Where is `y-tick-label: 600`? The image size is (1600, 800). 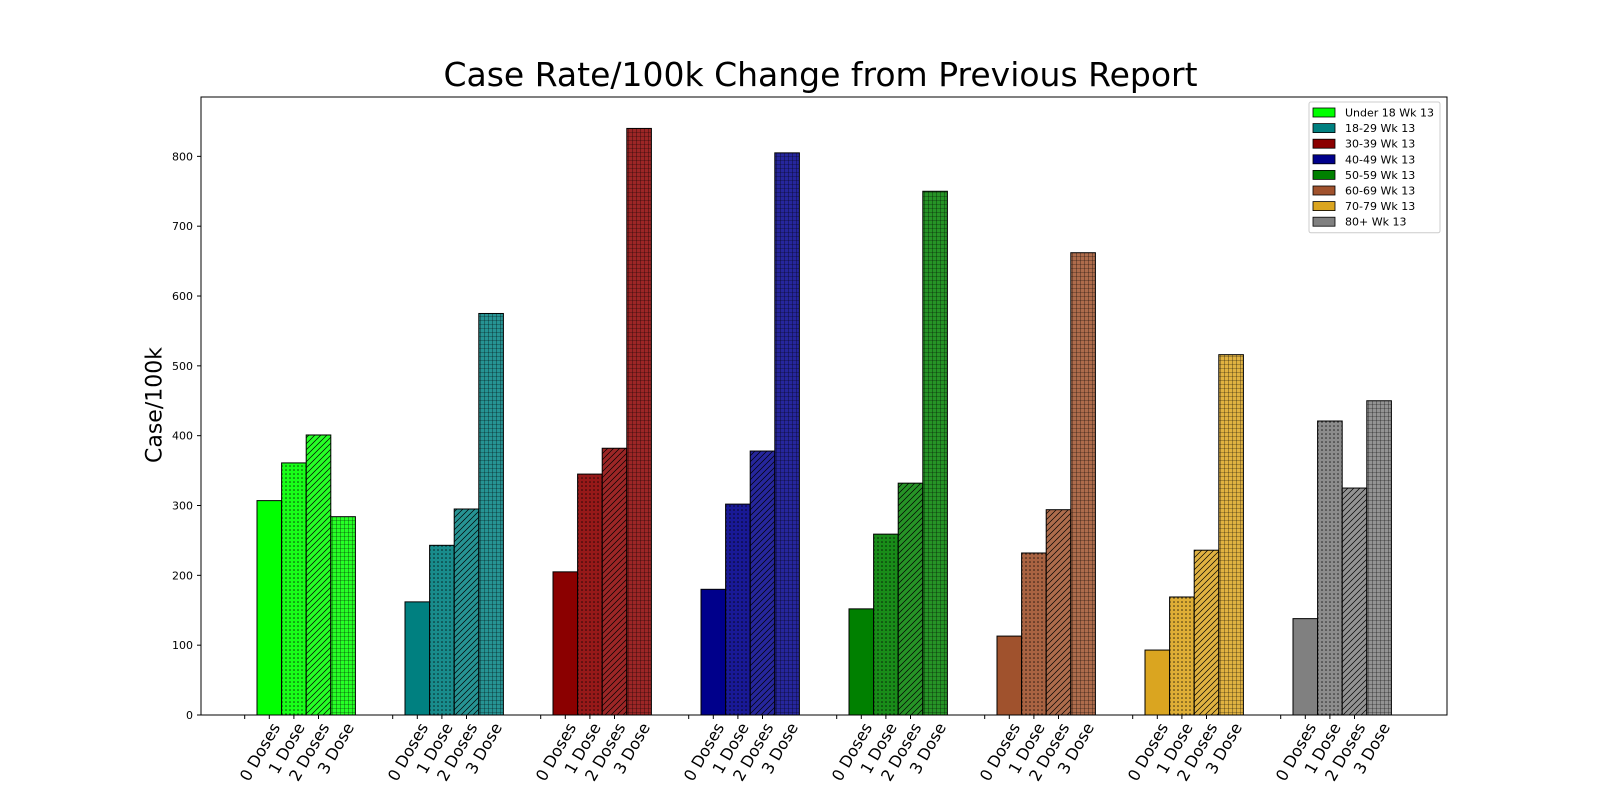 y-tick-label: 600 is located at coordinates (182, 296).